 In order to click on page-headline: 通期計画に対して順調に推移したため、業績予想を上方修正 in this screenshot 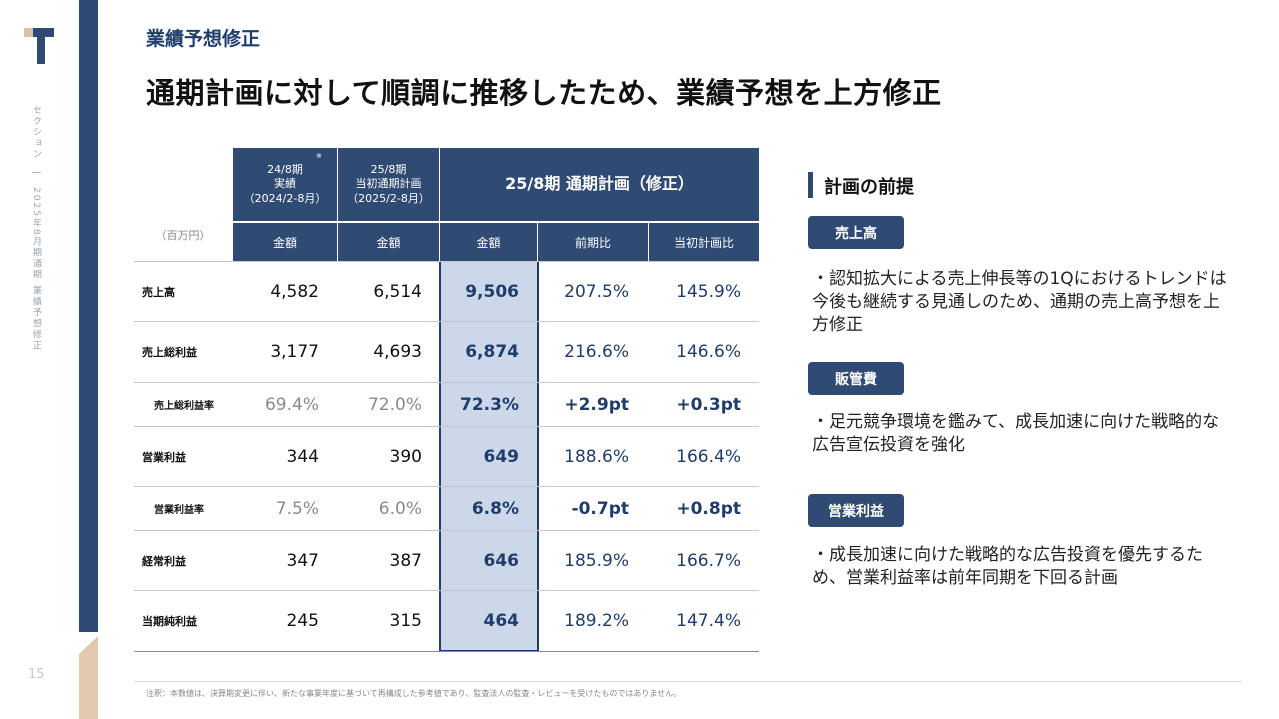, I will do `click(544, 93)`.